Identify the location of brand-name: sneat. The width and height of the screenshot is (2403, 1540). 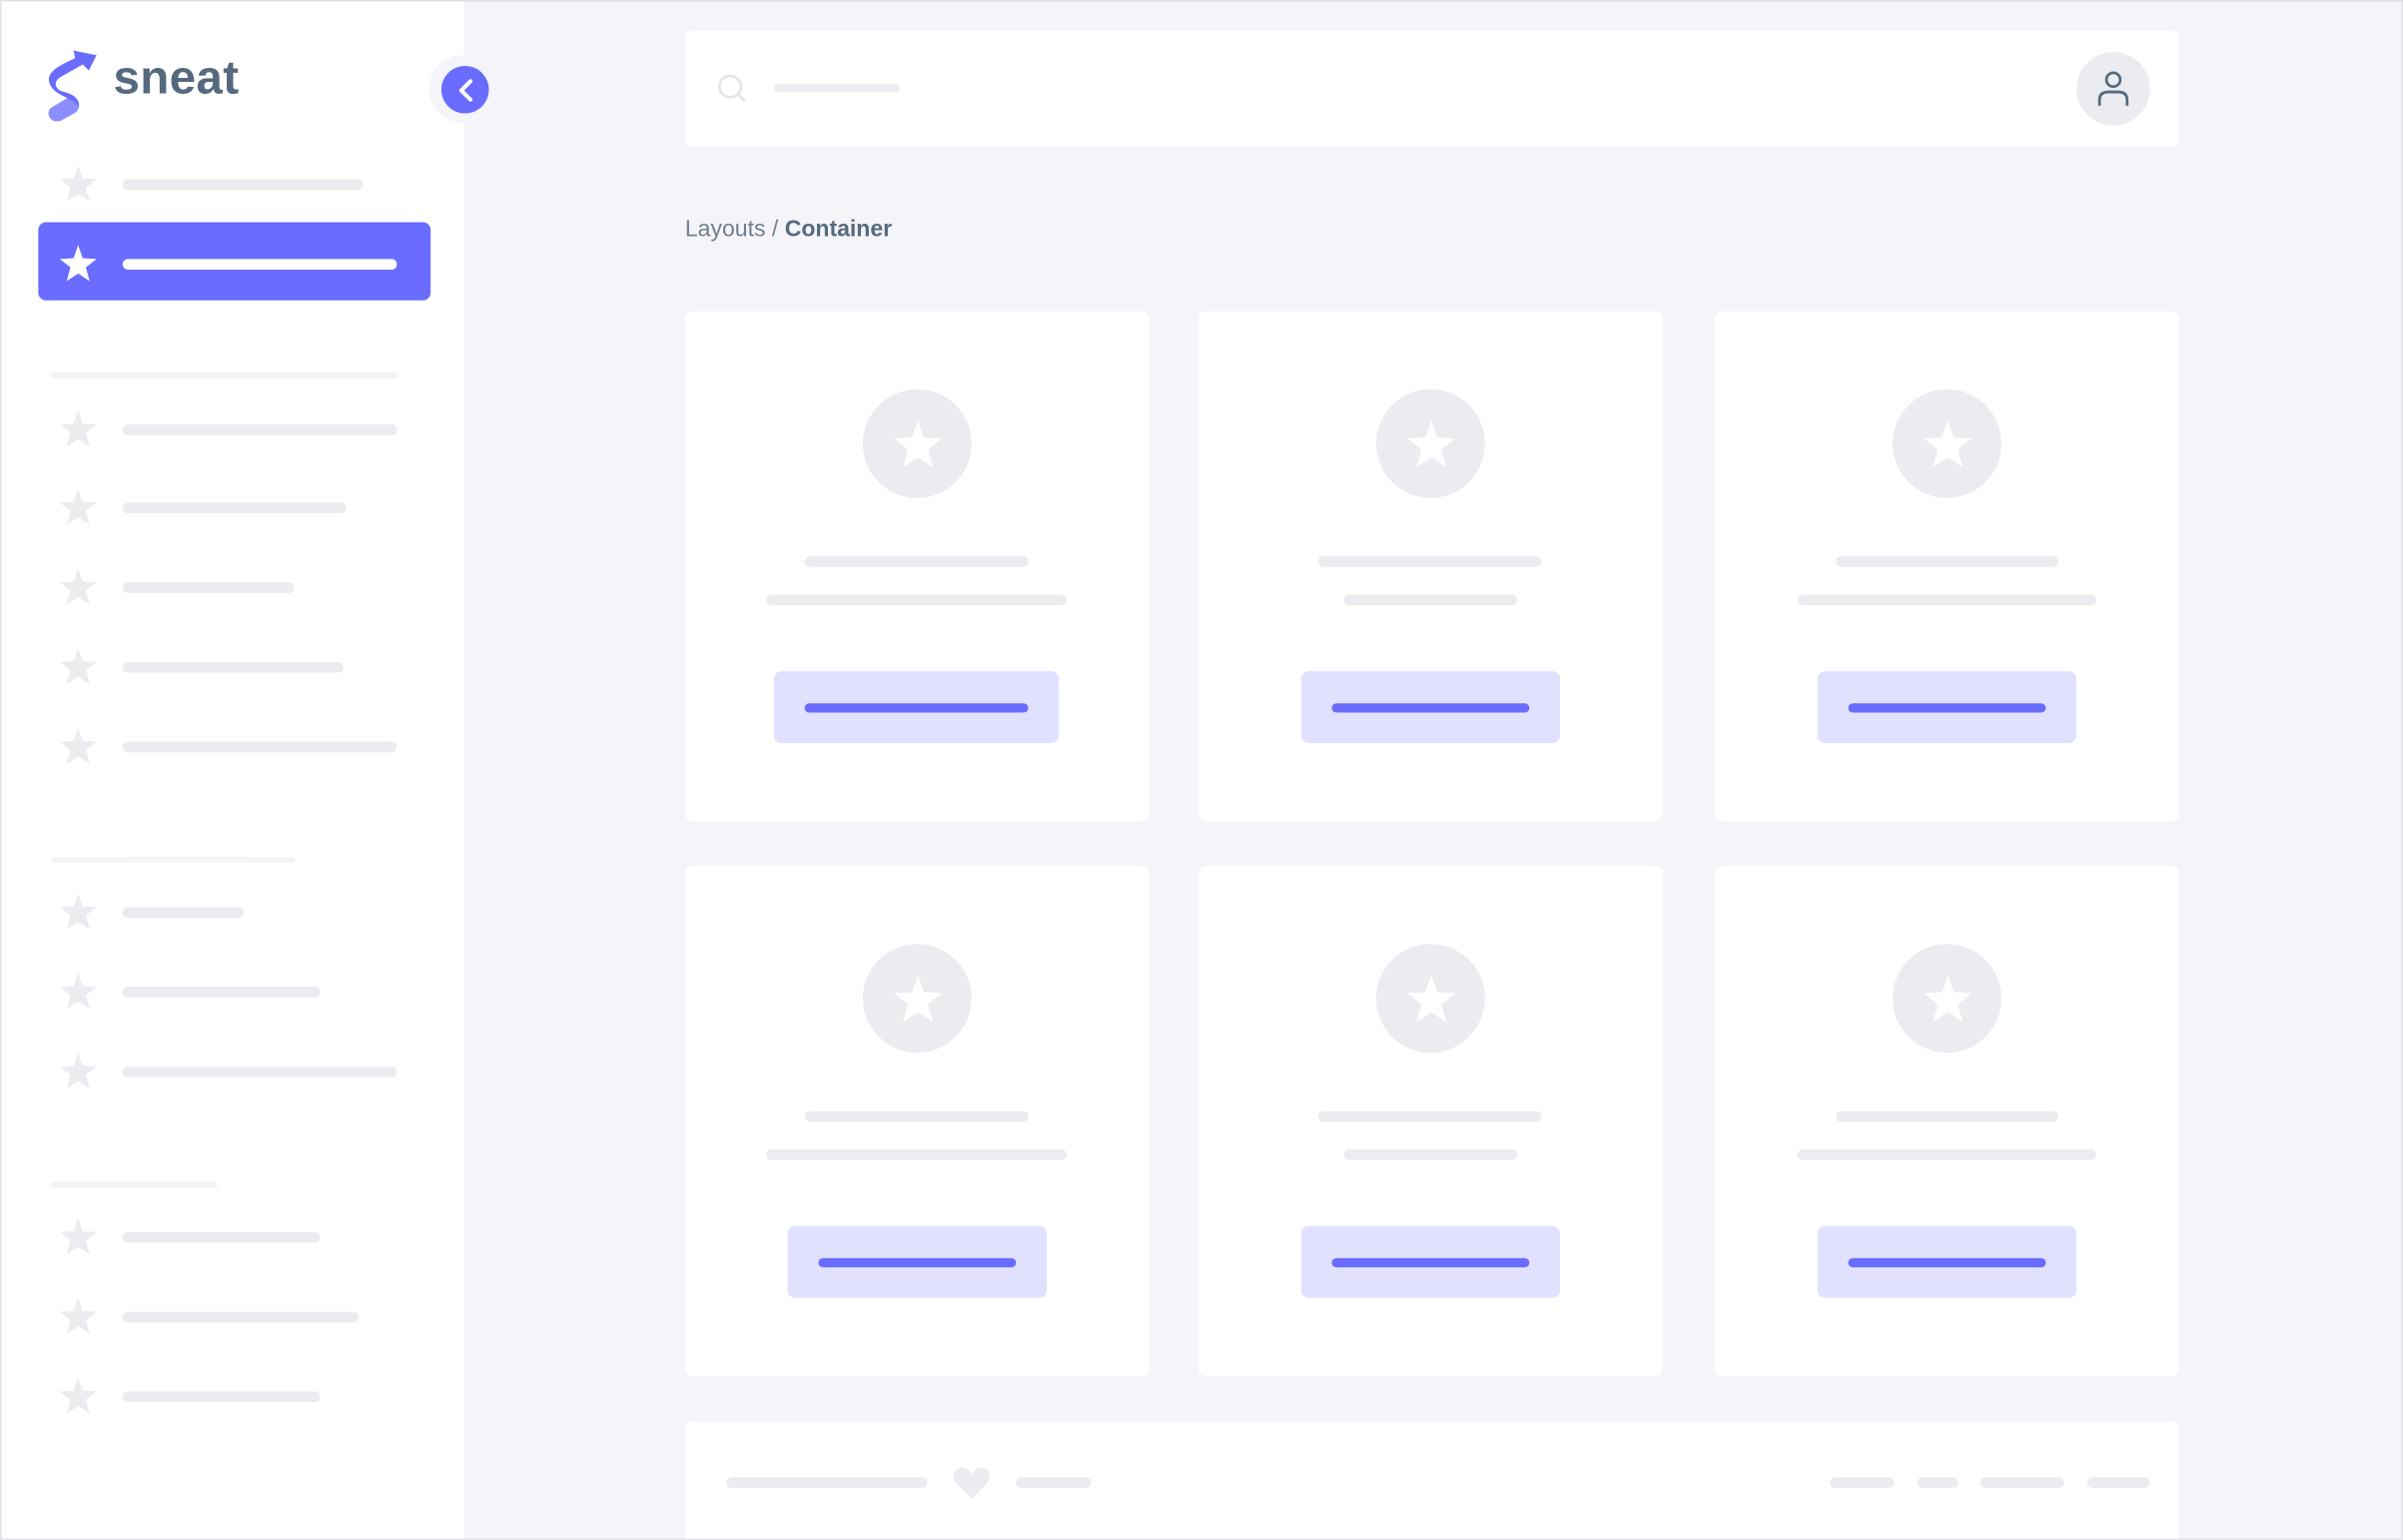
(176, 77).